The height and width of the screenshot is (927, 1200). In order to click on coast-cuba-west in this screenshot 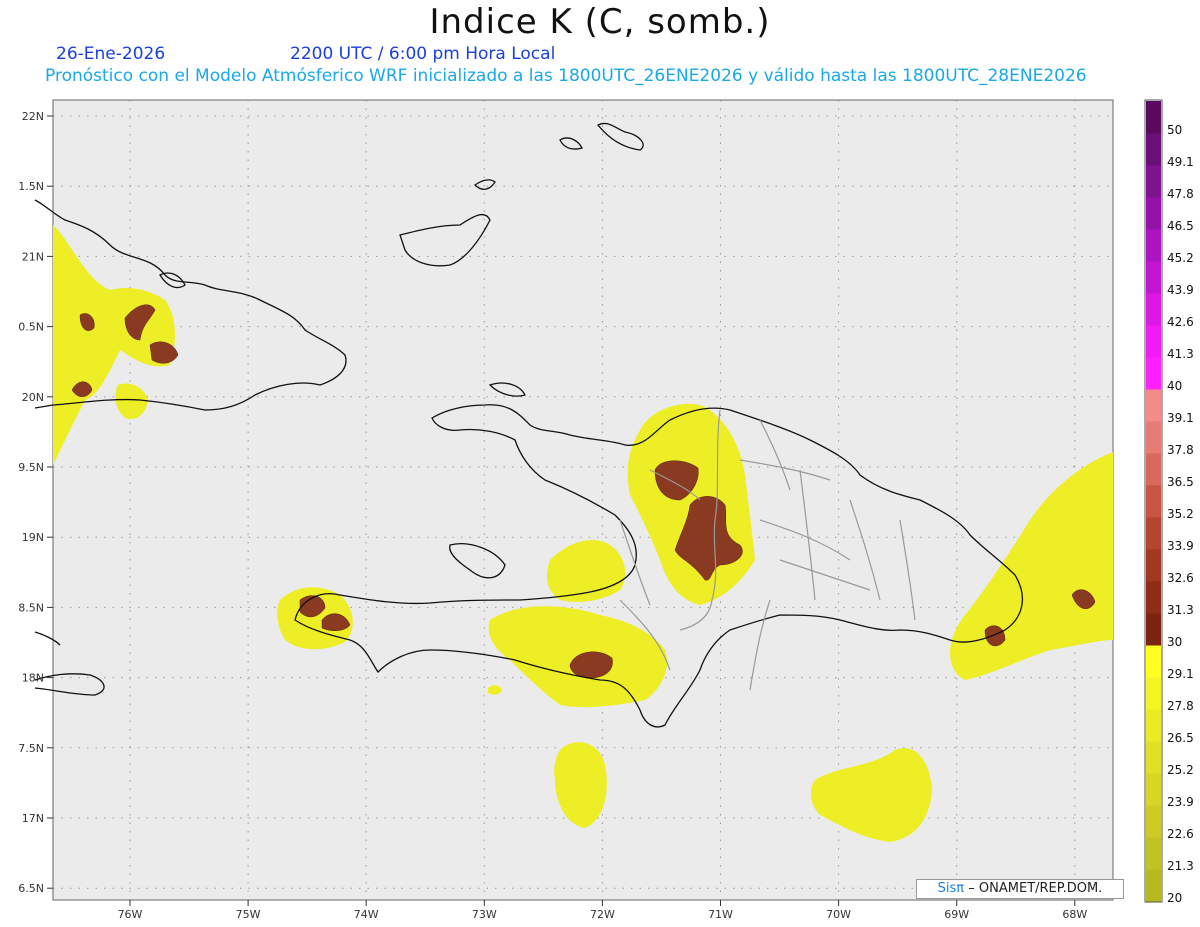, I will do `click(47, 638)`.